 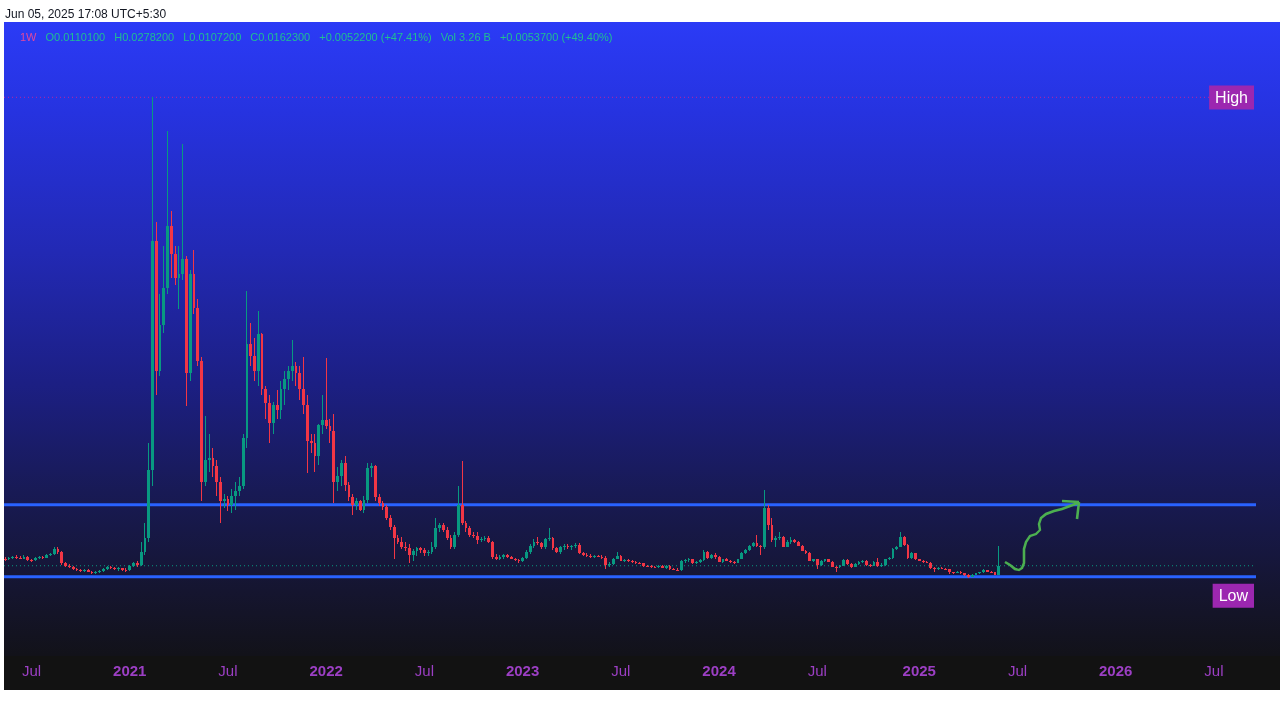 What do you see at coordinates (465, 37) in the screenshot?
I see `text: Vol 3.26 B` at bounding box center [465, 37].